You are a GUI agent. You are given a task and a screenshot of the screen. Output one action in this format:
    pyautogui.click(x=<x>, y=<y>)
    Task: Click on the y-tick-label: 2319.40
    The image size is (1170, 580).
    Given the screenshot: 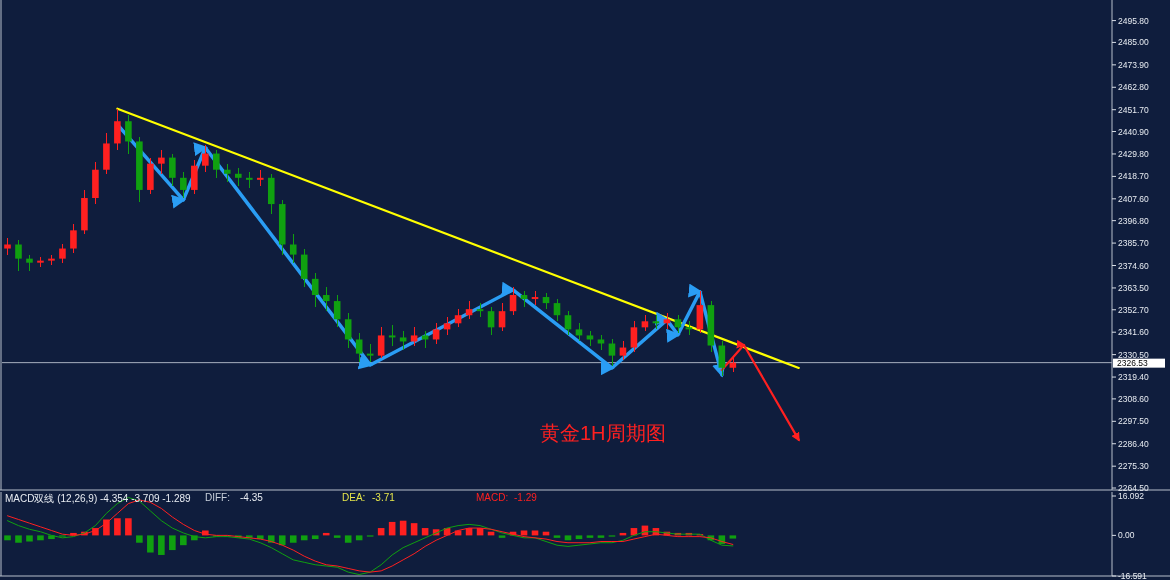 What is the action you would take?
    pyautogui.click(x=1133, y=377)
    